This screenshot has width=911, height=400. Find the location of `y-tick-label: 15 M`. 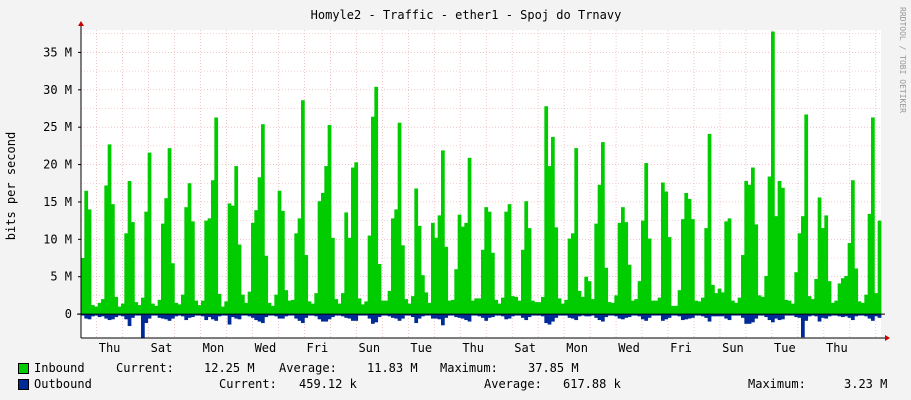

y-tick-label: 15 M is located at coordinates (57, 202).